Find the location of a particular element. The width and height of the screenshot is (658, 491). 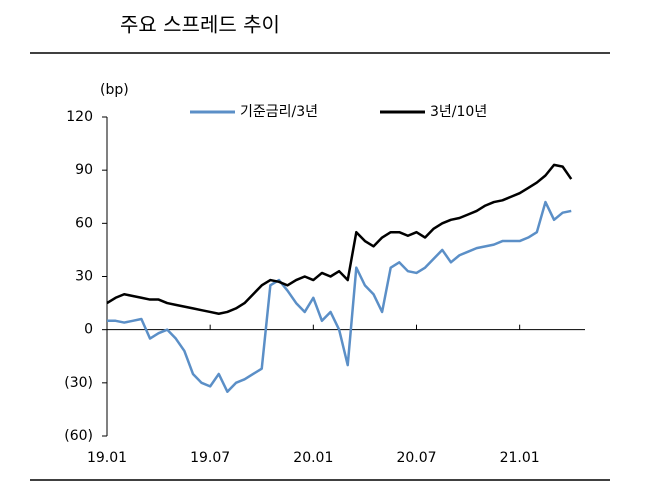

y-tick-label: 30 is located at coordinates (84, 277).